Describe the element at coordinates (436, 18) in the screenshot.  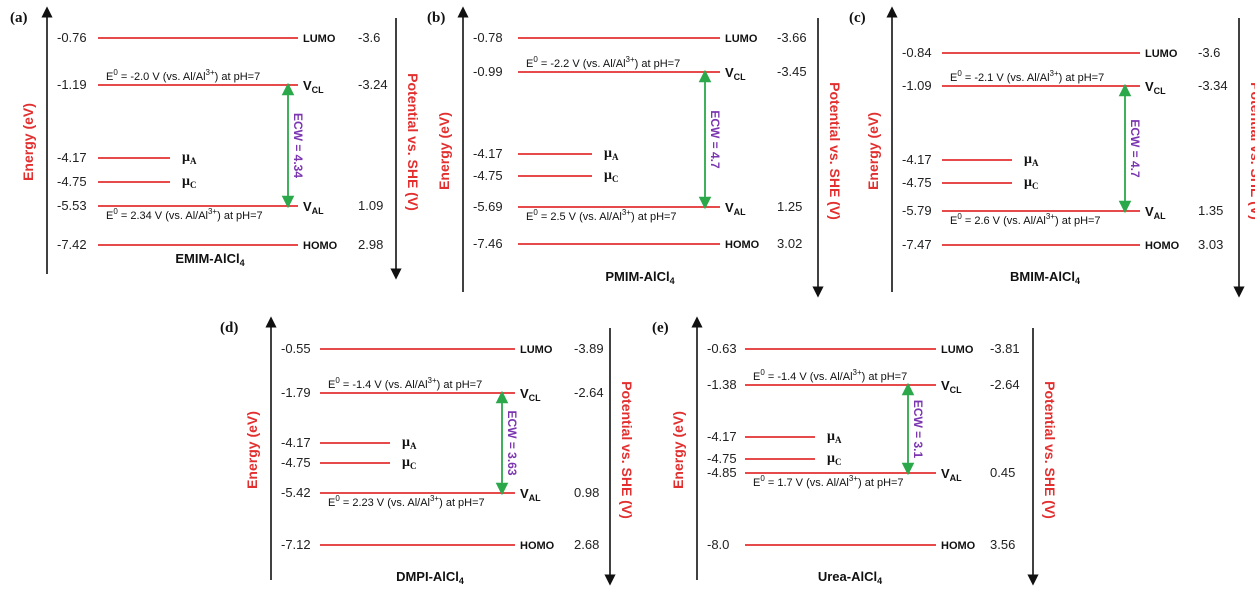
I see `panel-letter: (b)` at that location.